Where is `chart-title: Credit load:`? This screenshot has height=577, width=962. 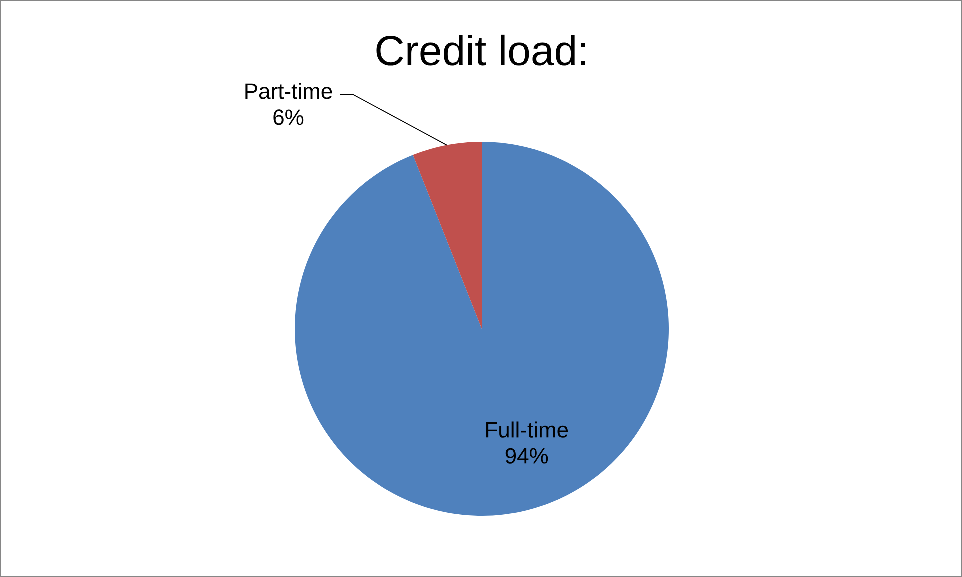 chart-title: Credit load: is located at coordinates (481, 50).